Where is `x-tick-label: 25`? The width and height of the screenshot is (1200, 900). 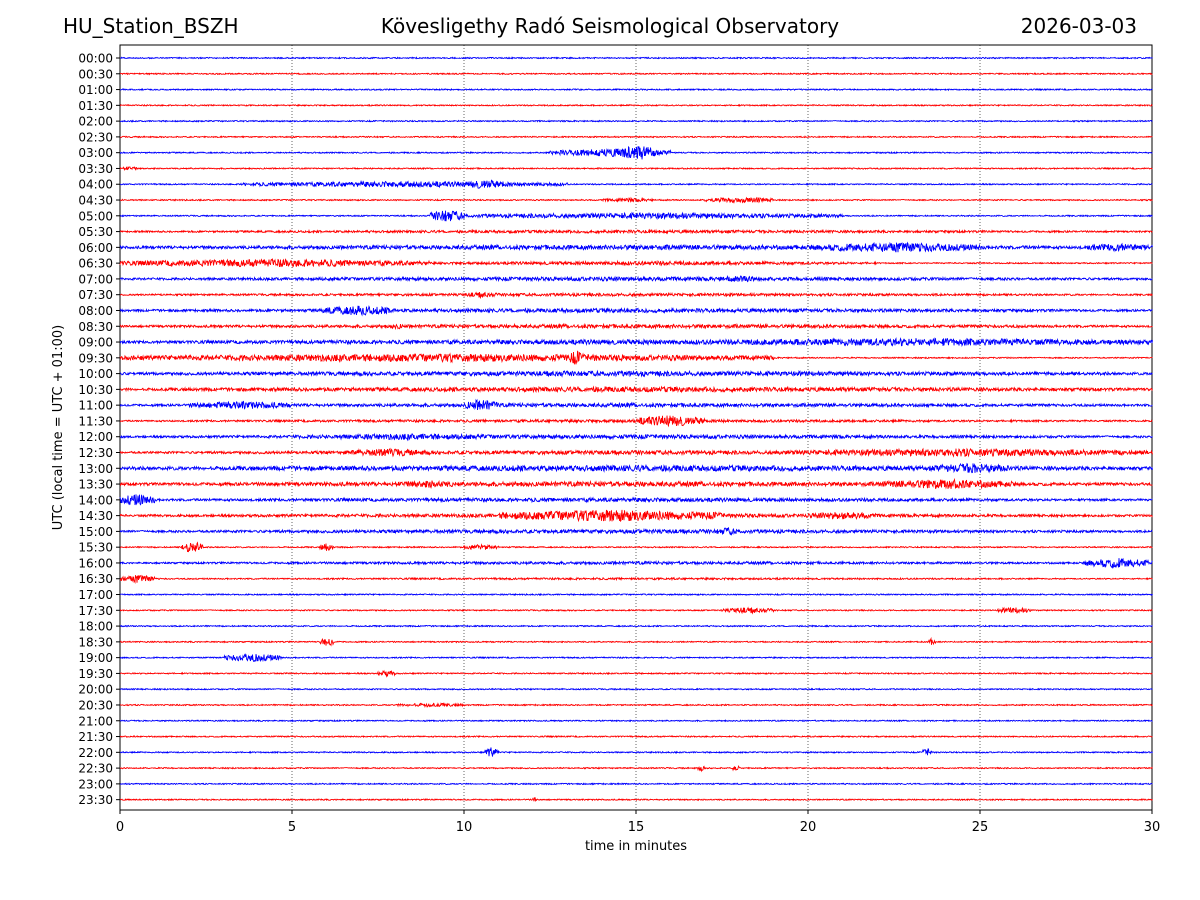 x-tick-label: 25 is located at coordinates (980, 827).